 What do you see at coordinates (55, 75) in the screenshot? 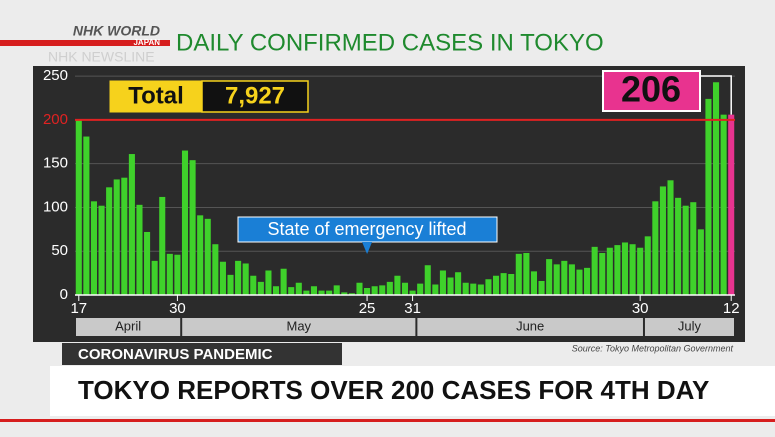
I see `y-tick-label: 250` at bounding box center [55, 75].